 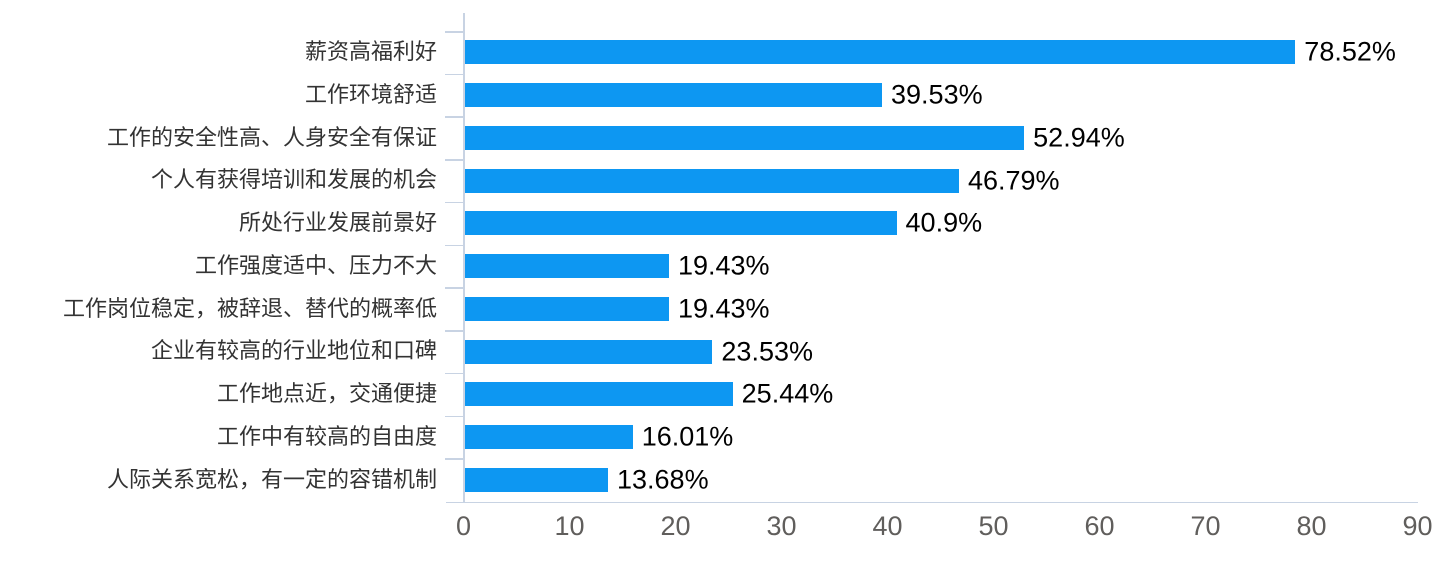 I want to click on chart-row: 薪资高福利好 78.52%, so click(x=708, y=52).